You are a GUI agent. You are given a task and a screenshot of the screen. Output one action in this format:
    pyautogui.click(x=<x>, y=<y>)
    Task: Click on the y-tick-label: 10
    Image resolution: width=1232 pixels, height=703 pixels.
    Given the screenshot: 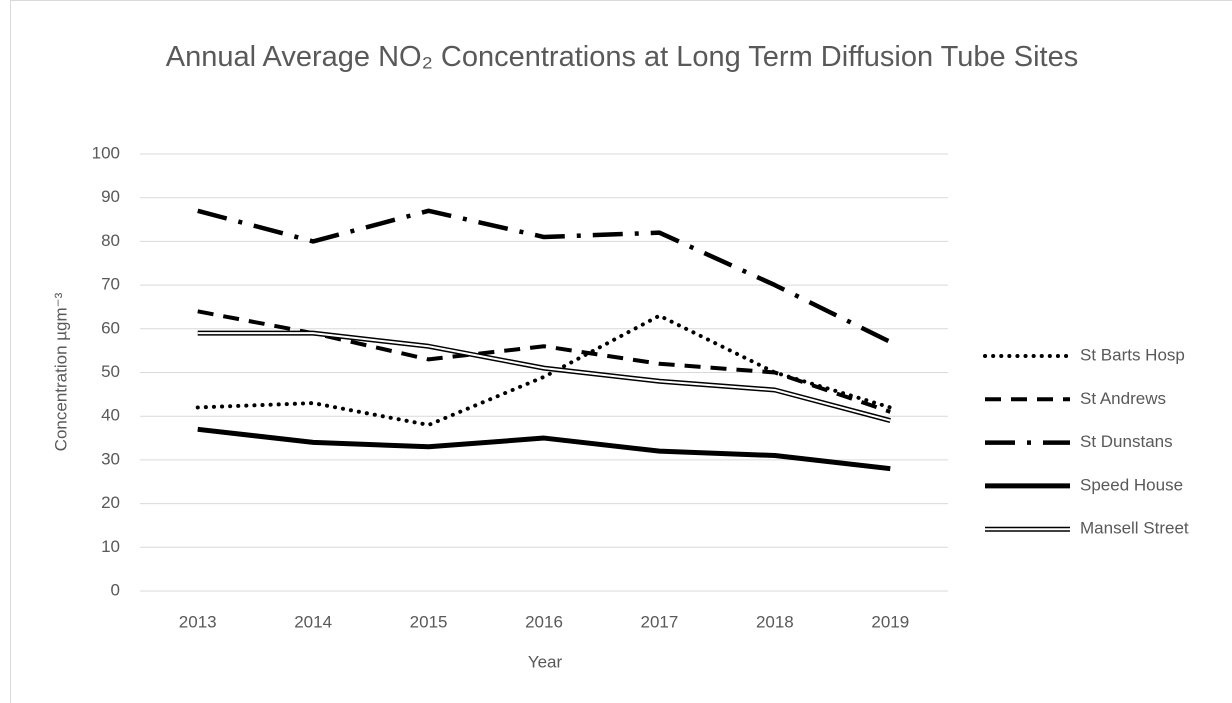 What is the action you would take?
    pyautogui.click(x=110, y=546)
    